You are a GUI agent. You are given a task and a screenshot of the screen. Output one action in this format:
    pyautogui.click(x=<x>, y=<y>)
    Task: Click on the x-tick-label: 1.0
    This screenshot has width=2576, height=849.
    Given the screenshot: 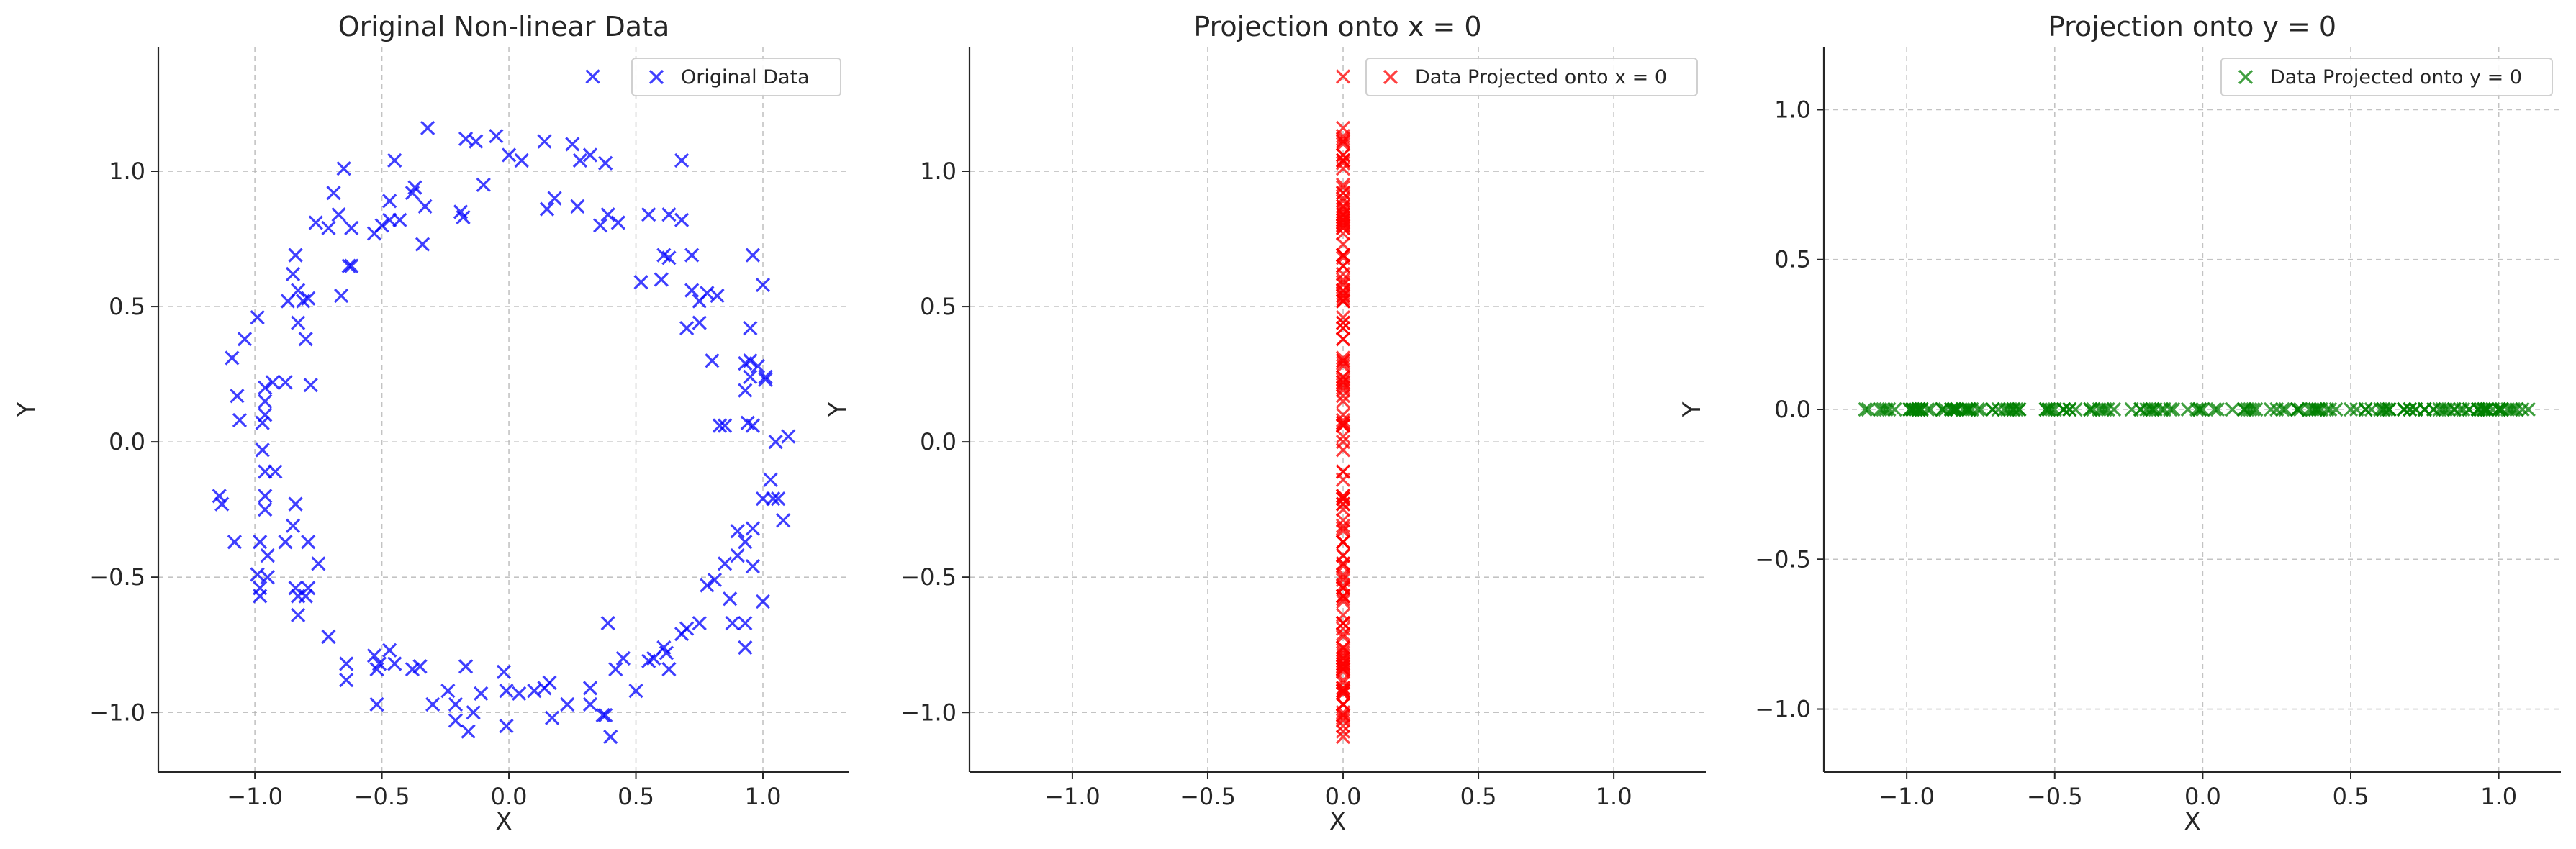 What is the action you would take?
    pyautogui.click(x=1614, y=797)
    